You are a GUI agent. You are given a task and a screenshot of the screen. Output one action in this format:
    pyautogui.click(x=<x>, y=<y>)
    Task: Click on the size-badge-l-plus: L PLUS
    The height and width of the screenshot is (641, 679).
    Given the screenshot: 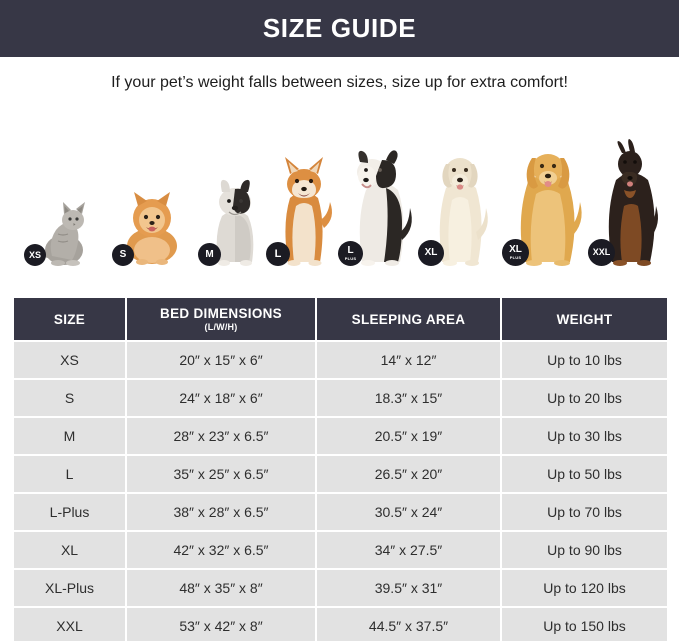 What is the action you would take?
    pyautogui.click(x=350, y=253)
    